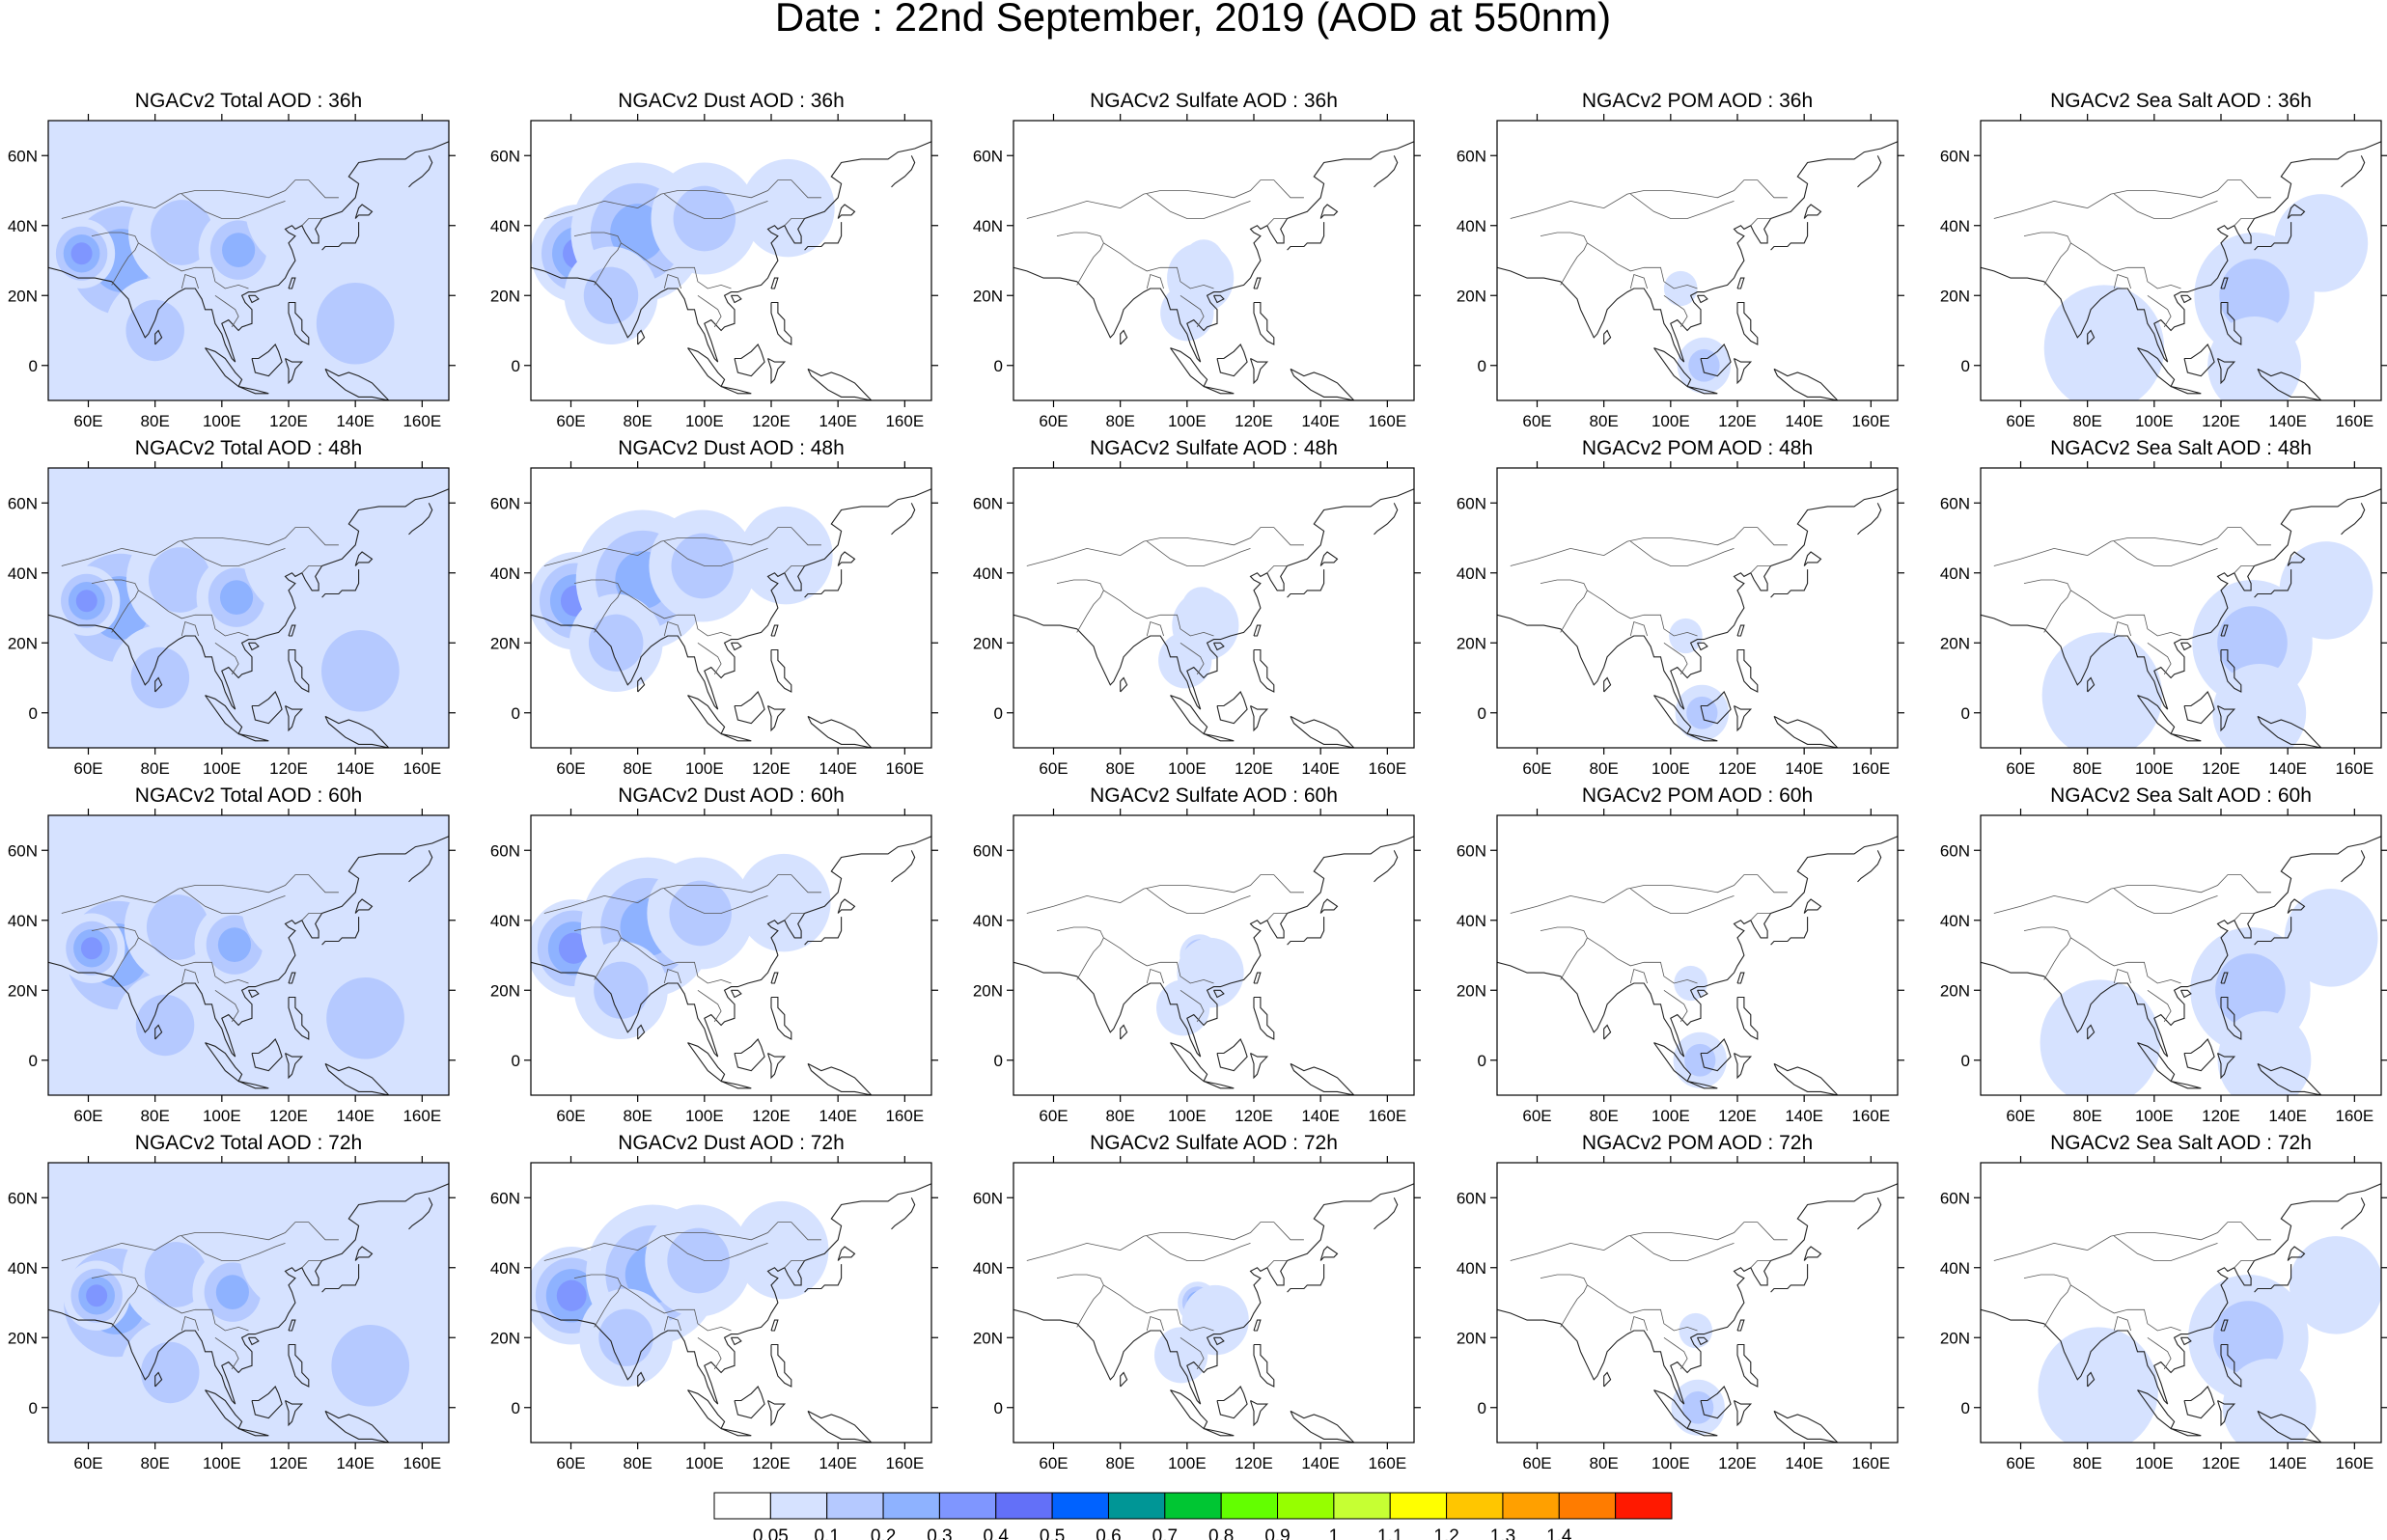  What do you see at coordinates (1214, 101) in the screenshot?
I see `panel-title: NGACv2 Sulfate AOD : 36h` at bounding box center [1214, 101].